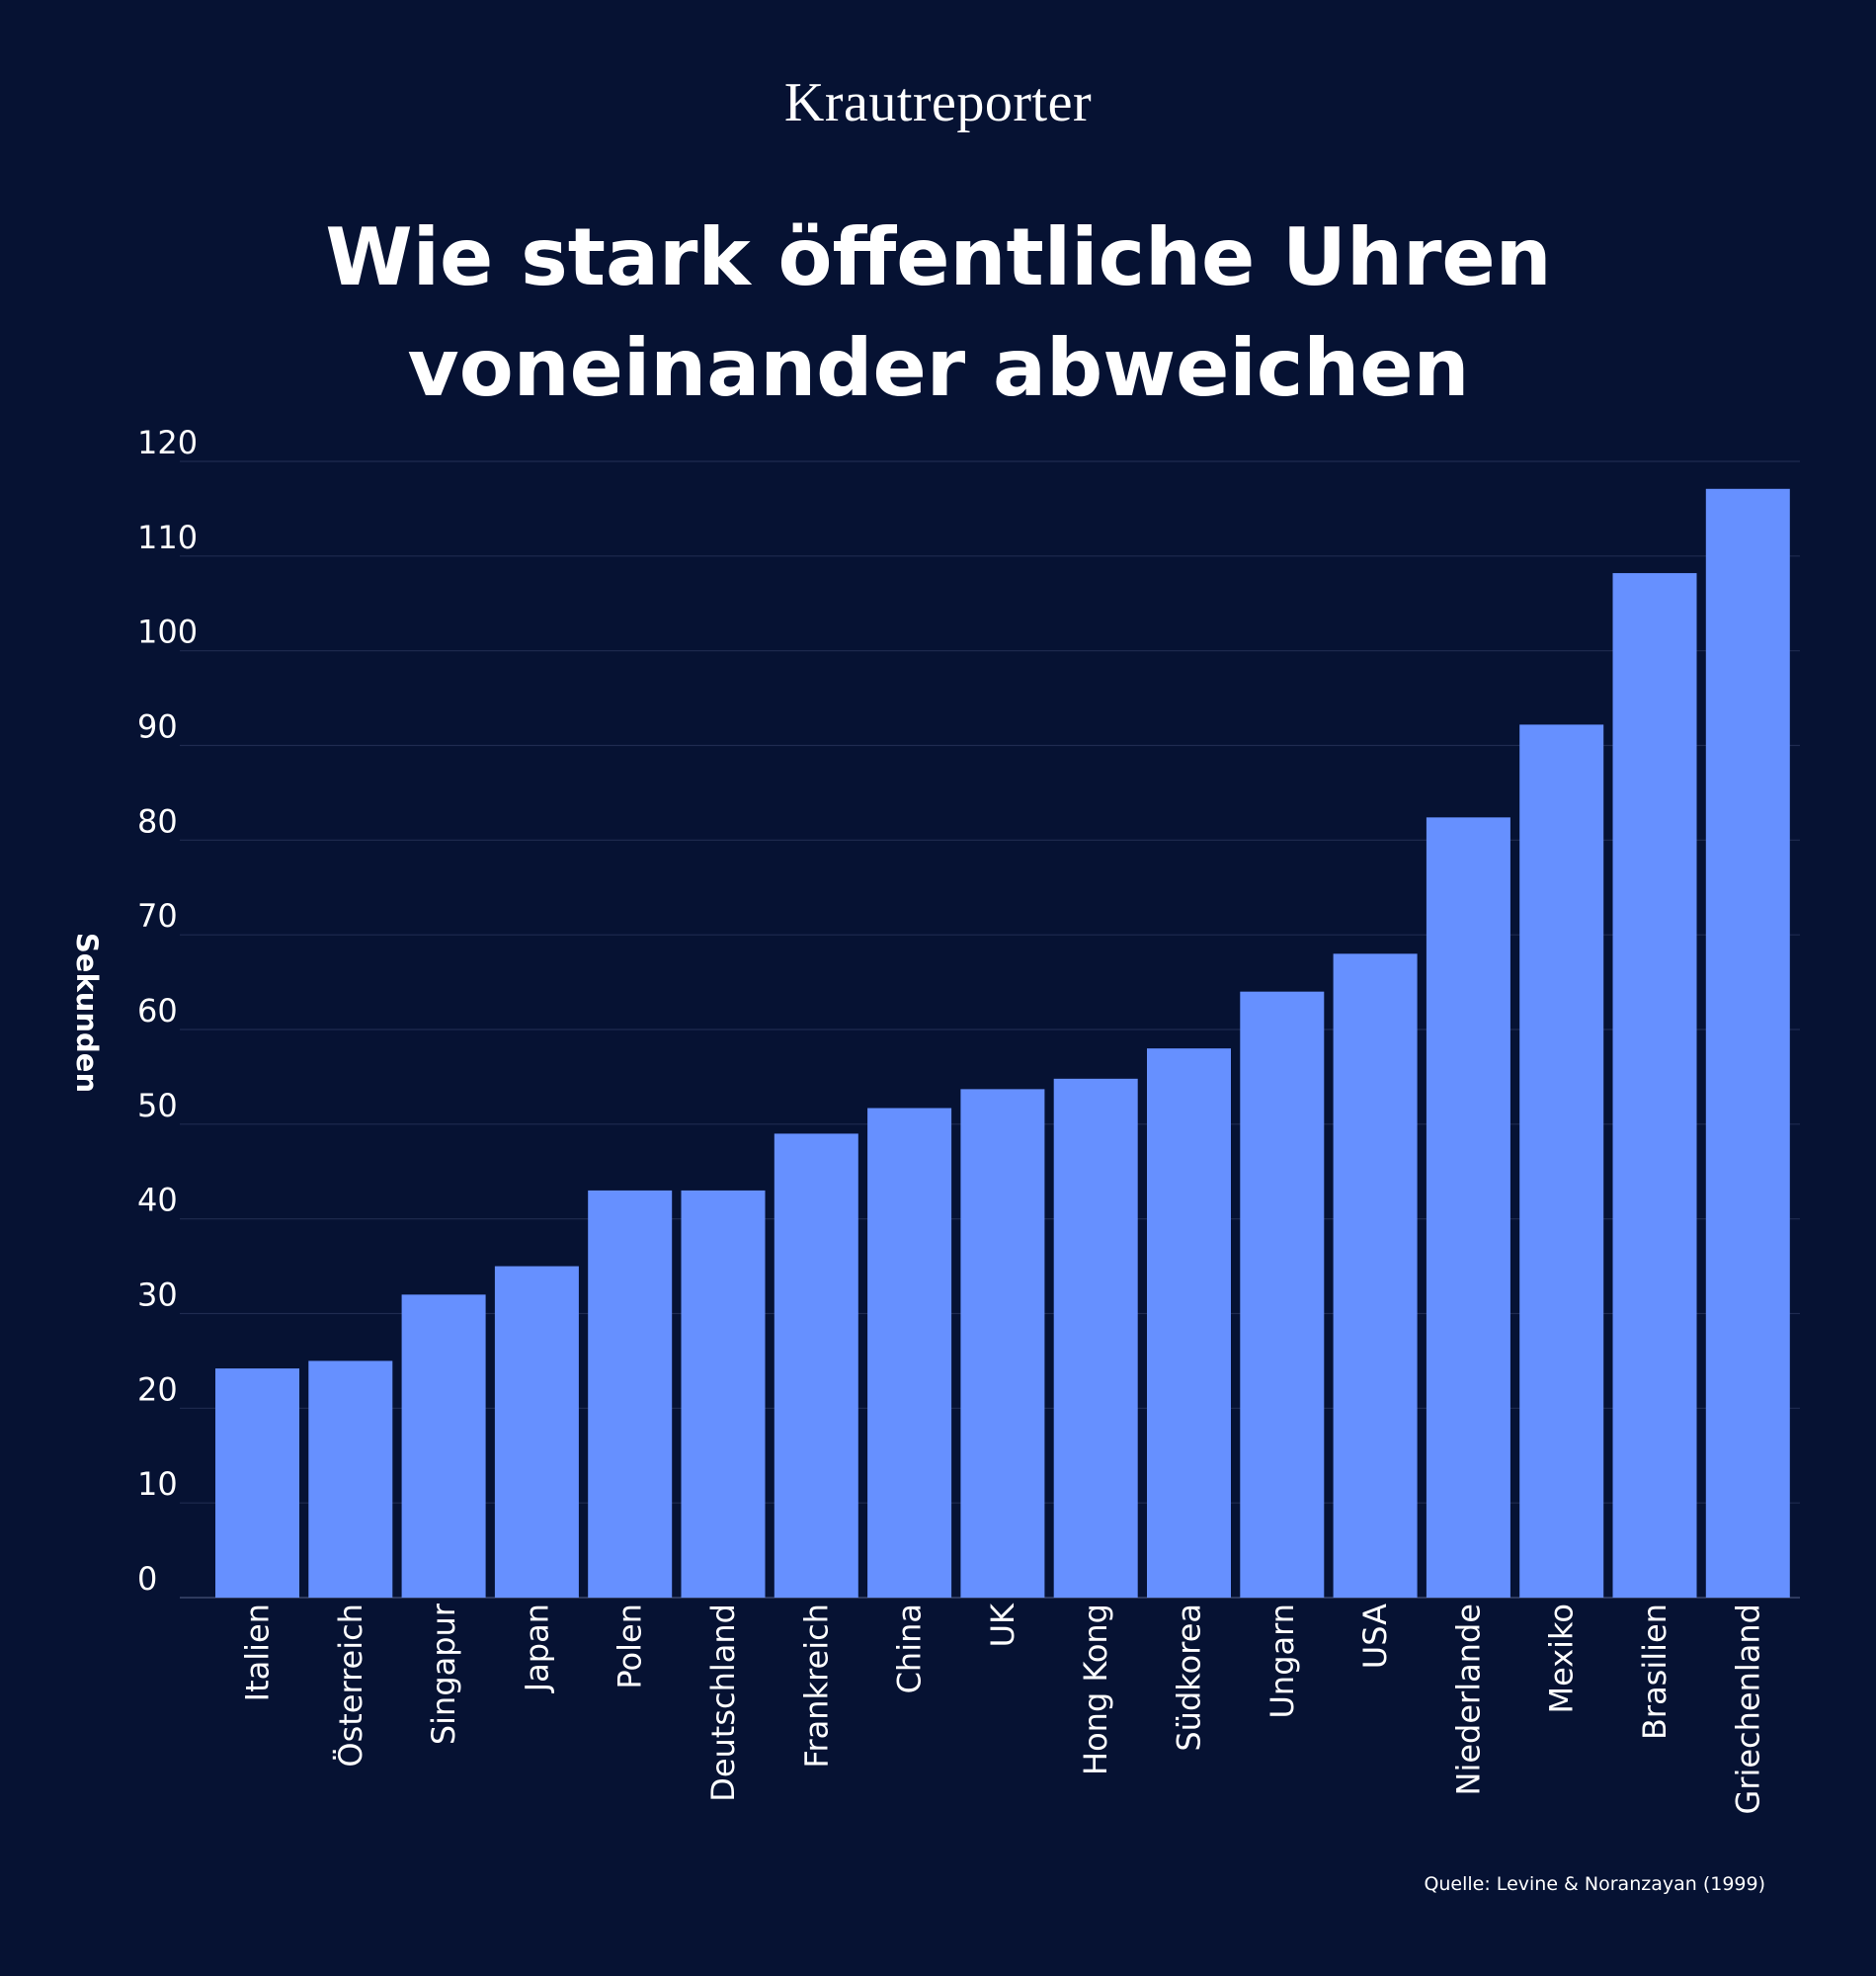 Image resolution: width=1876 pixels, height=1976 pixels. Describe the element at coordinates (1562, 1659) in the screenshot. I see `x-tick-label: Mexiko` at that location.